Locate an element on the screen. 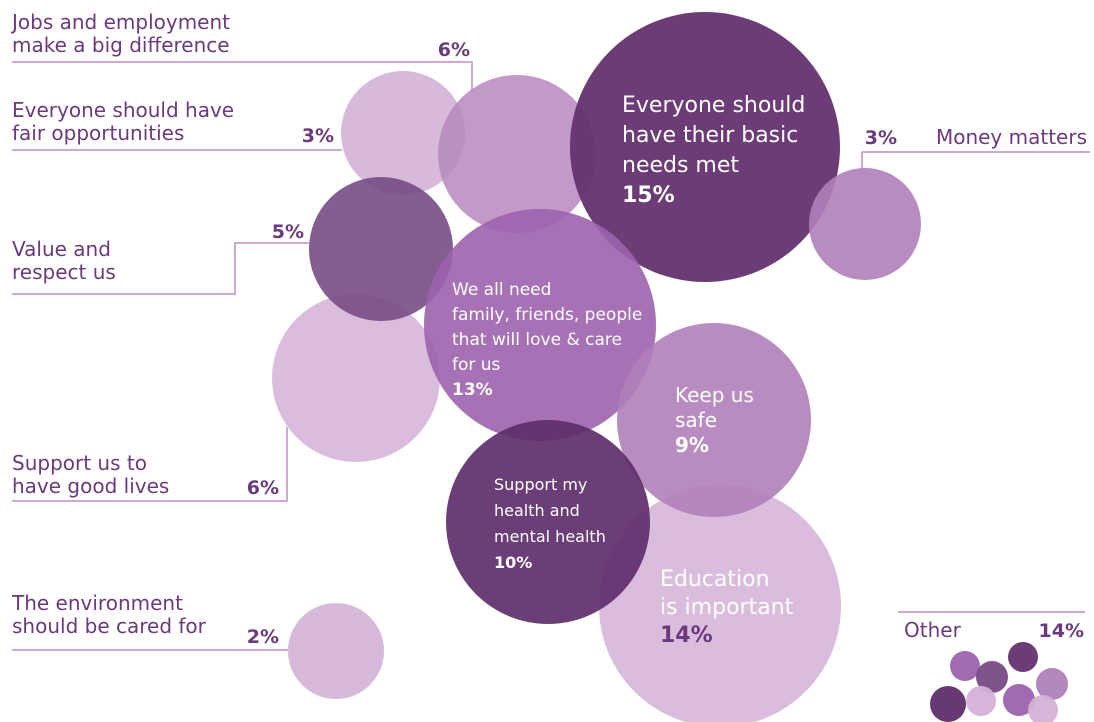  value-label-jobs: 6% is located at coordinates (454, 50).